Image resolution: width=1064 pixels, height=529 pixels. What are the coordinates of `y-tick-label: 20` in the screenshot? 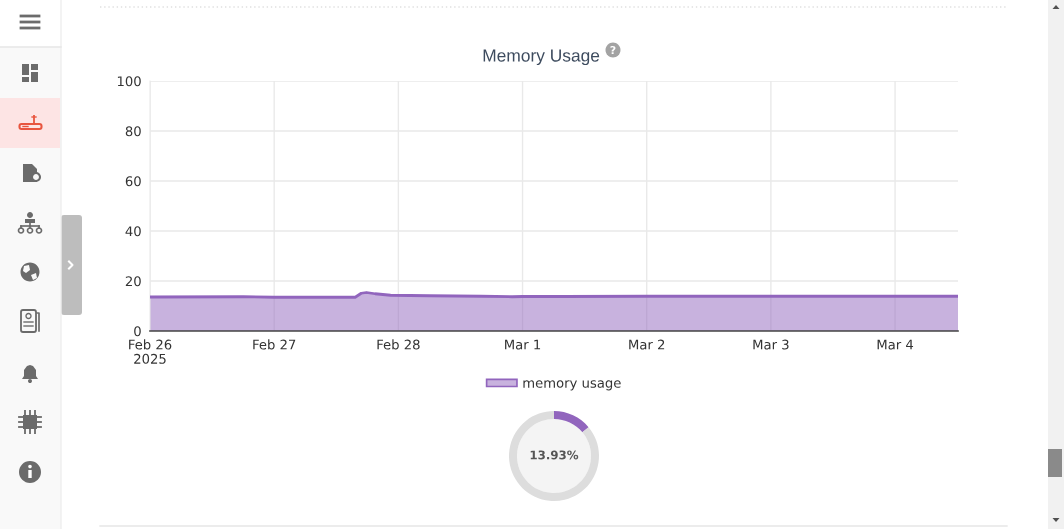 It's located at (133, 281).